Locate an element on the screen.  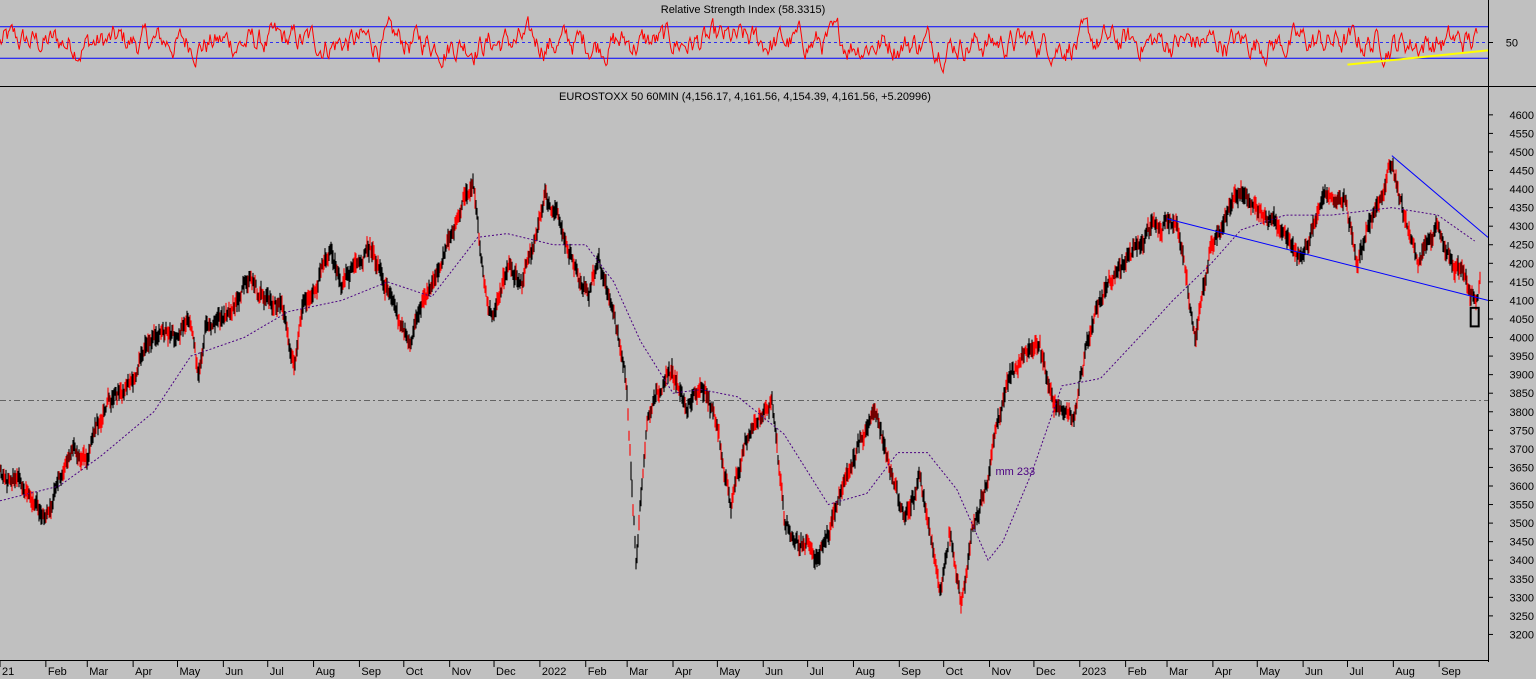
price-y-tick-label: 3600 is located at coordinates (1522, 487).